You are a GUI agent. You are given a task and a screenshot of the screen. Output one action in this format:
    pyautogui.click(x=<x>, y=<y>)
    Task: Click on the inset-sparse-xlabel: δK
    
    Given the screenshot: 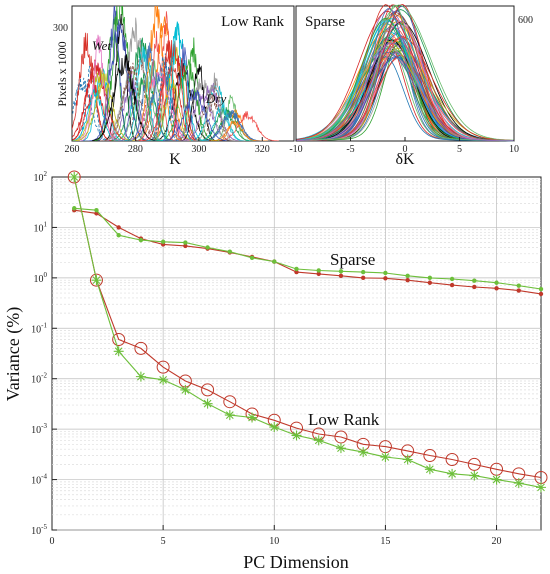 What is the action you would take?
    pyautogui.click(x=405, y=159)
    